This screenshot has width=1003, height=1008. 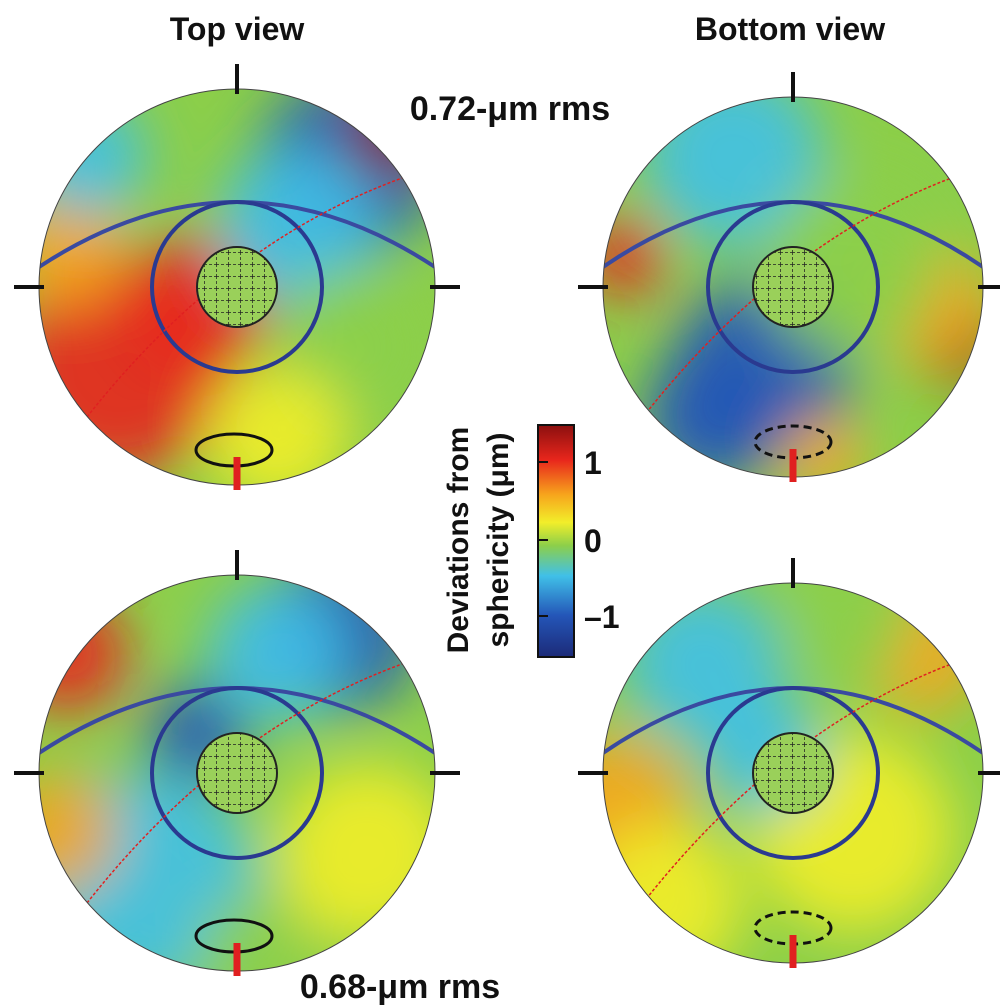 What do you see at coordinates (790, 29) in the screenshot?
I see `right-title: Bottom view` at bounding box center [790, 29].